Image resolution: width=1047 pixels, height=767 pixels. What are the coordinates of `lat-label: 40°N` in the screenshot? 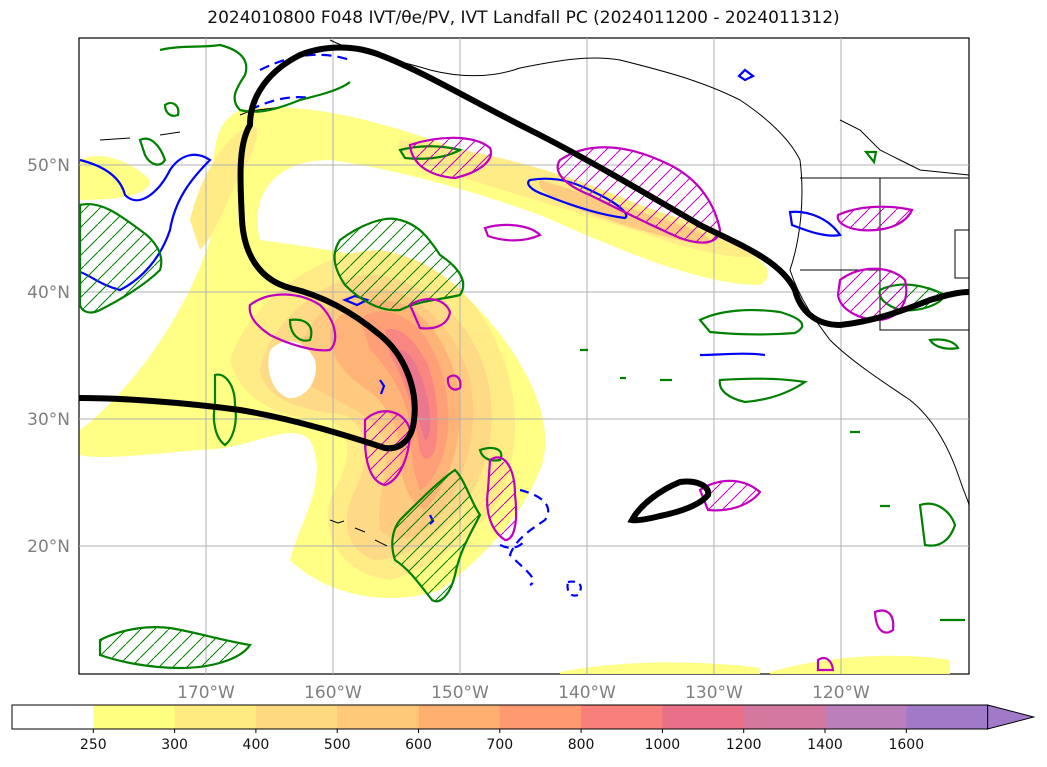 It's located at (48, 293).